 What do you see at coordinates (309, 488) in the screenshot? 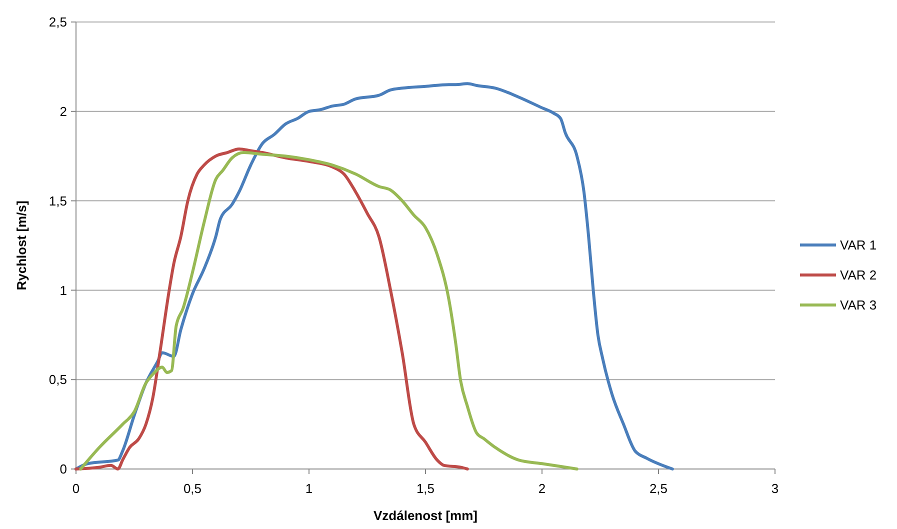
I see `x-tick-label: 1` at bounding box center [309, 488].